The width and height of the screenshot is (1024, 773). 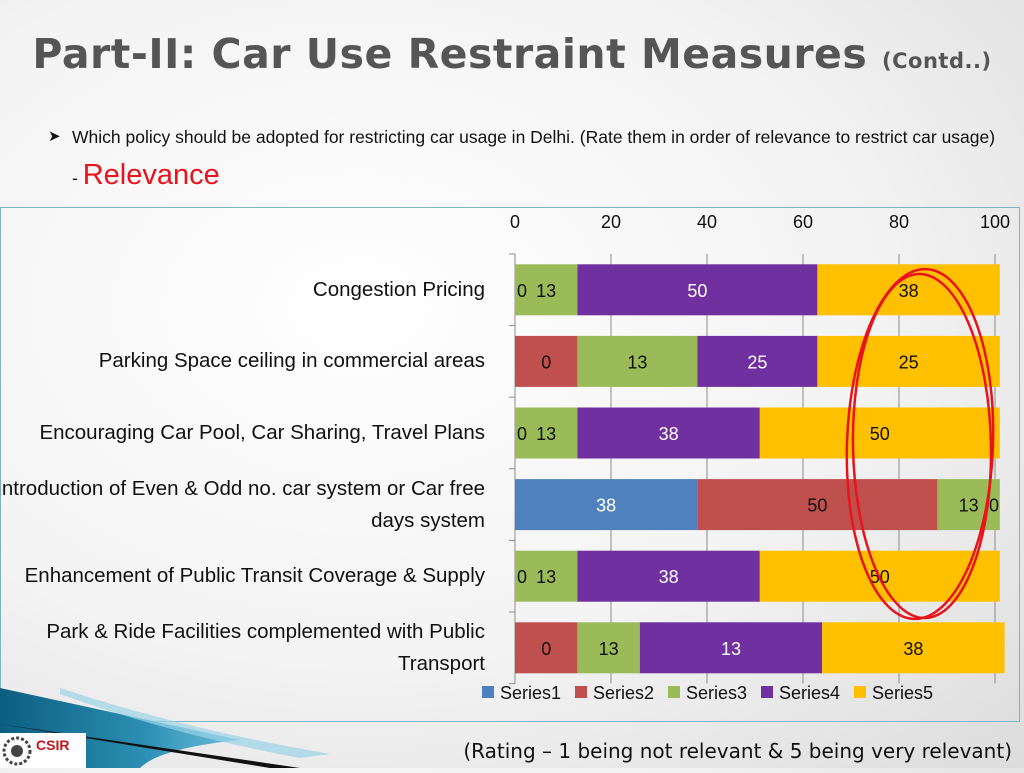 I want to click on csir-logo, so click(x=43, y=750).